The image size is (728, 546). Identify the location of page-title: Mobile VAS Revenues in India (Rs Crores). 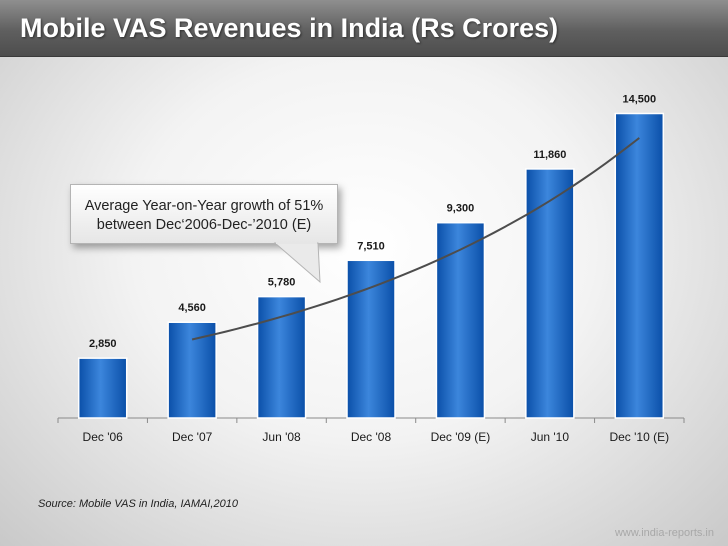
(289, 28).